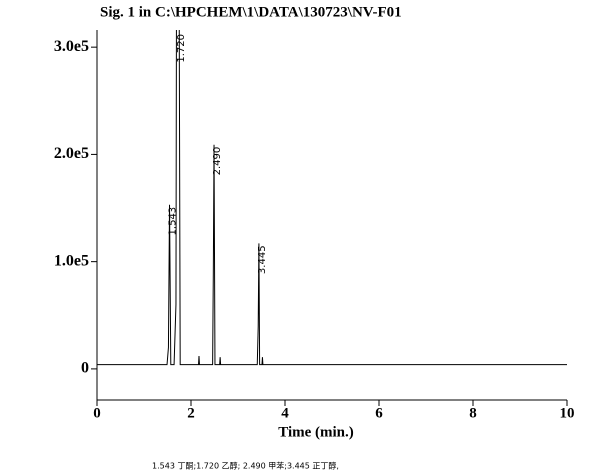 This screenshot has width=592, height=475. I want to click on footnote: 1.543 丁酮;1.720 乙醇; 2.490 甲苯;3.445 正丁醇,, so click(245, 466).